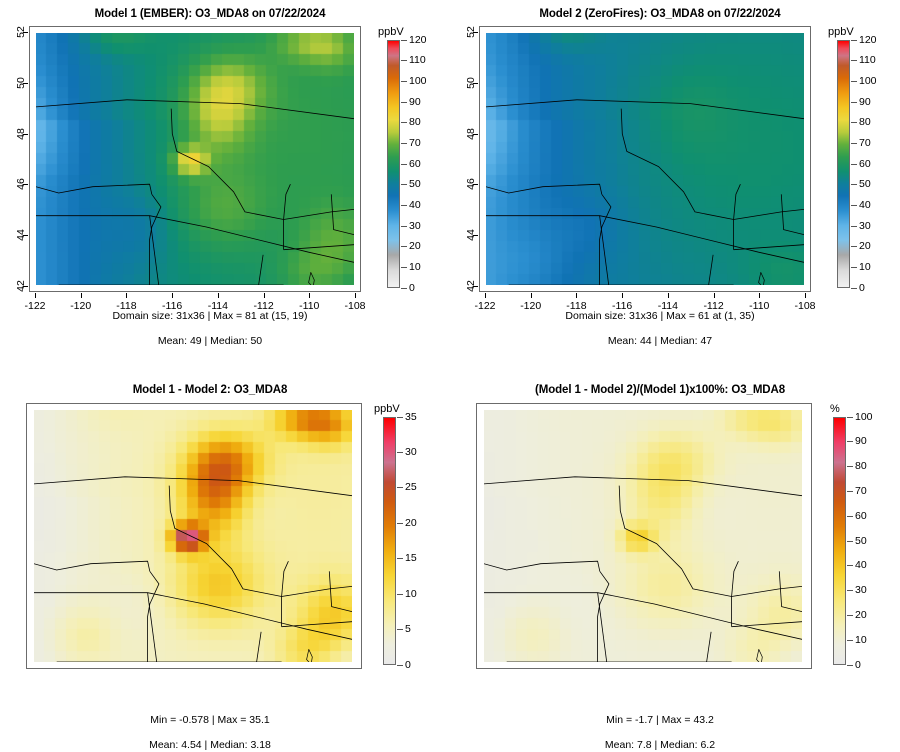 This screenshot has height=752, width=900. What do you see at coordinates (471, 32) in the screenshot?
I see `y-axis-tick-label: 52` at bounding box center [471, 32].